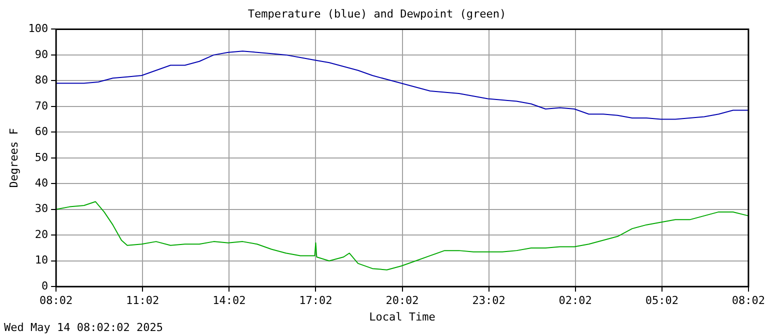 The height and width of the screenshot is (336, 768). I want to click on y-tick-label: 80, so click(41, 80).